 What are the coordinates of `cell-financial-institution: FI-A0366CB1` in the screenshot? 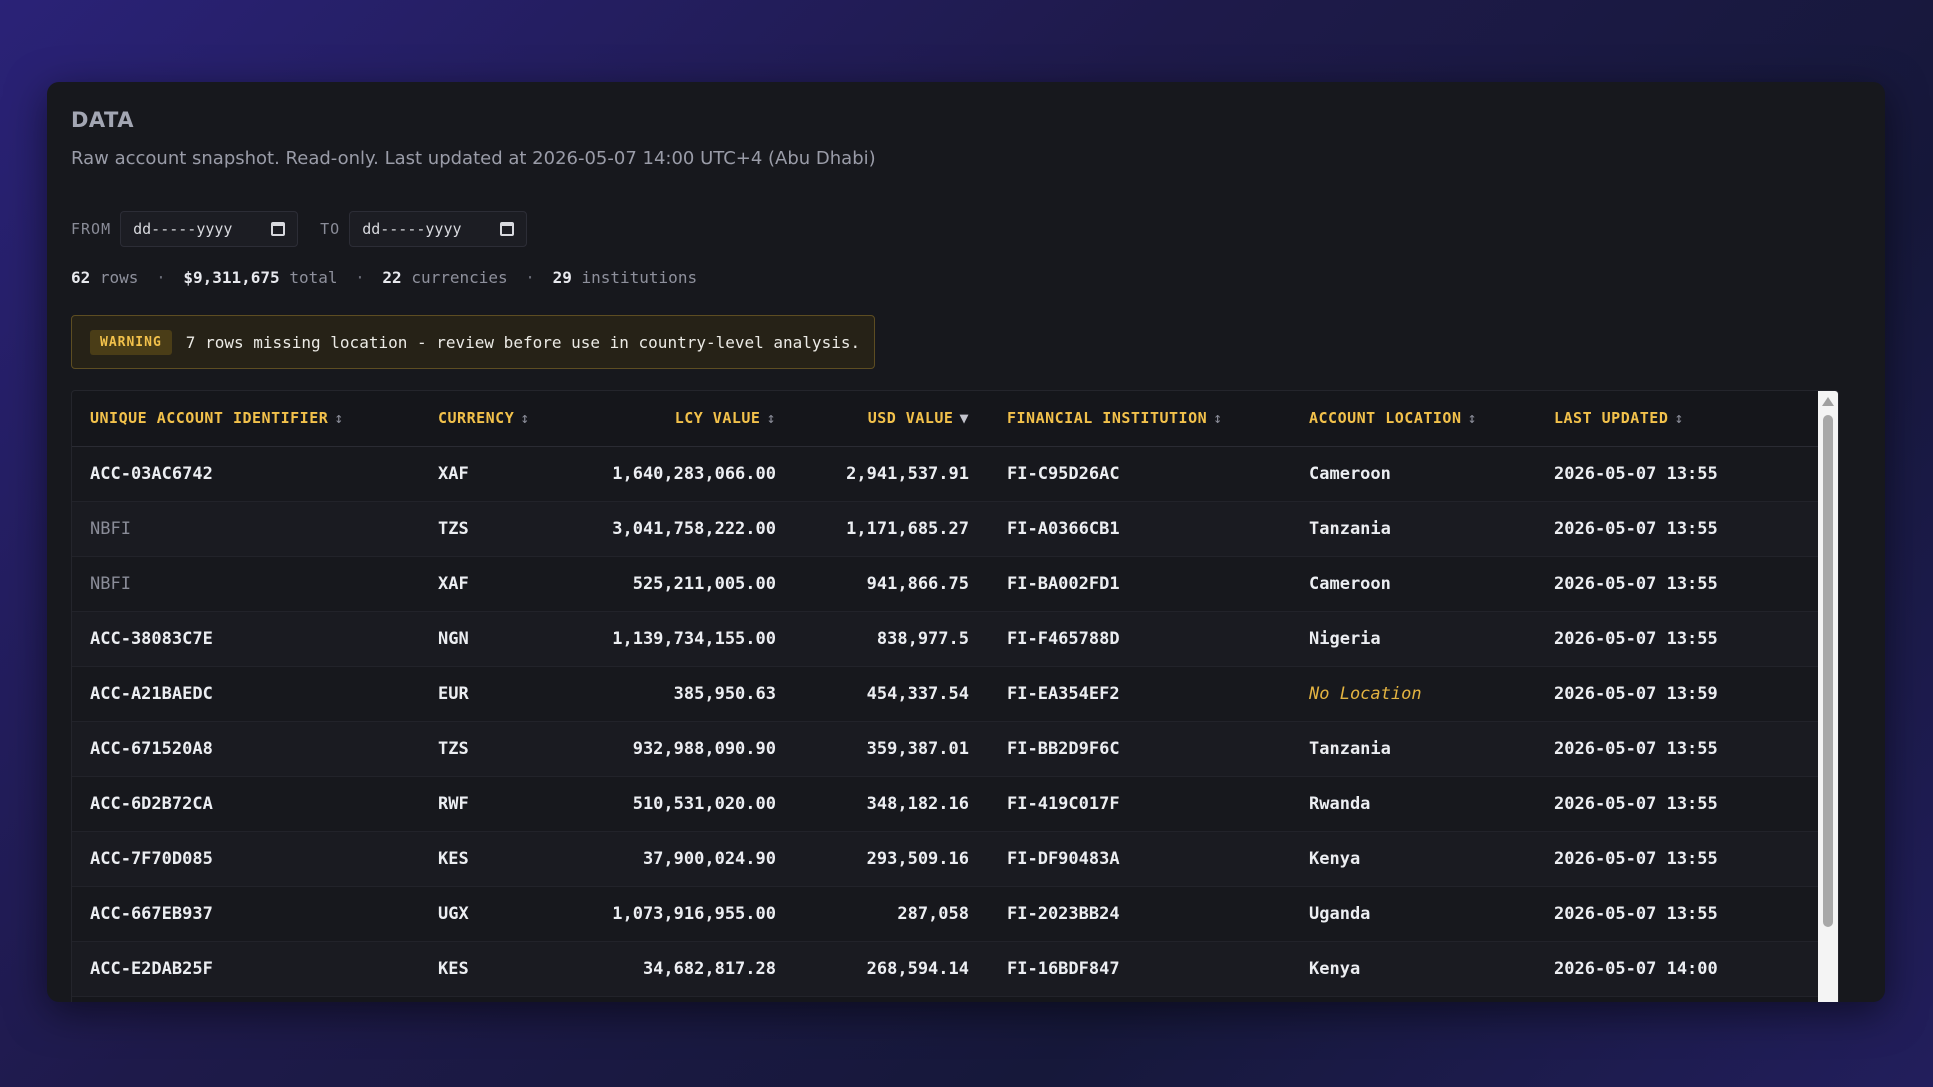 It's located at (1063, 528).